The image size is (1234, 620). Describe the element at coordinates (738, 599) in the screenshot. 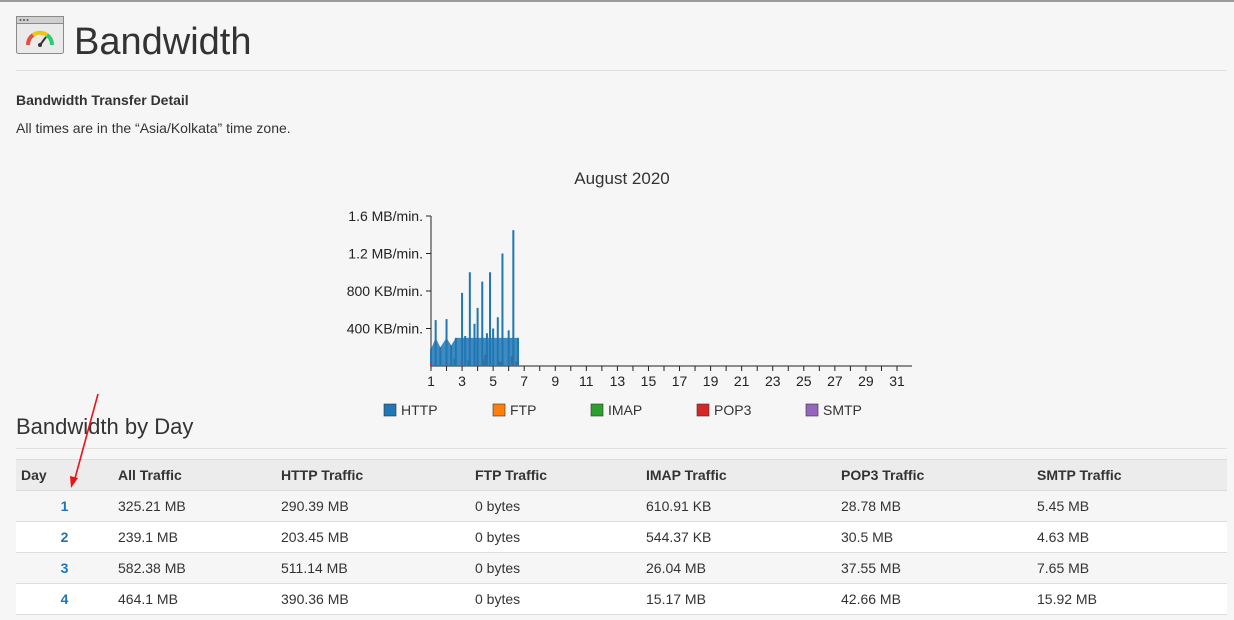

I see `imap-traffic-cell: 15.17 MB` at that location.